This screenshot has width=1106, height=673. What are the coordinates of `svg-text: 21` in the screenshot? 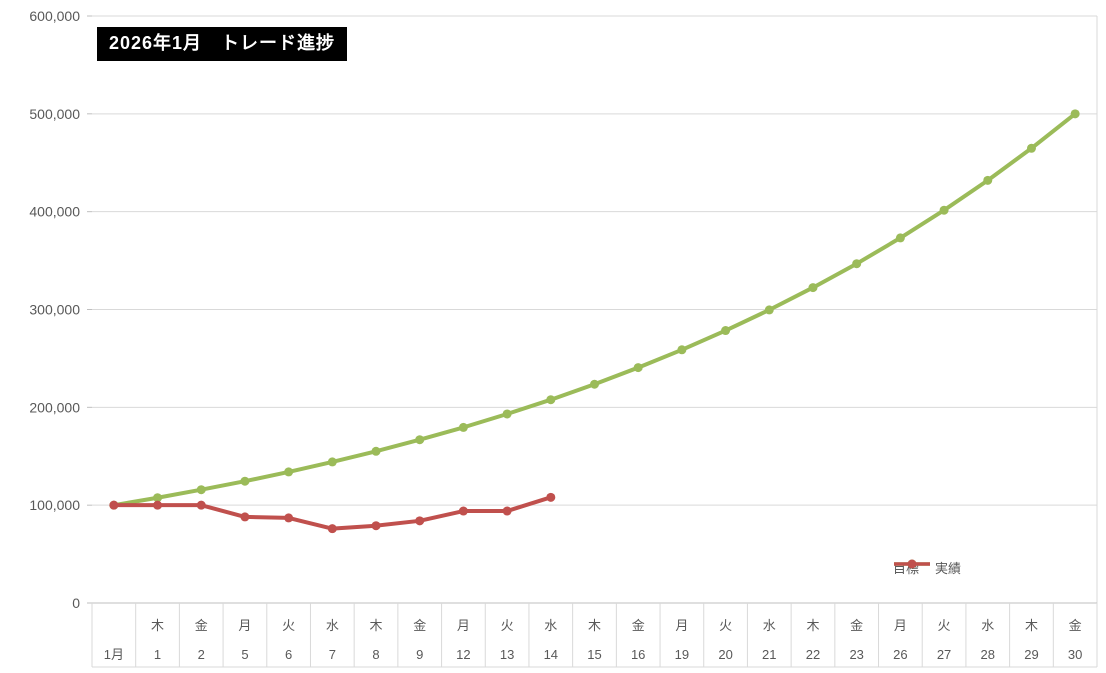 It's located at (769, 654).